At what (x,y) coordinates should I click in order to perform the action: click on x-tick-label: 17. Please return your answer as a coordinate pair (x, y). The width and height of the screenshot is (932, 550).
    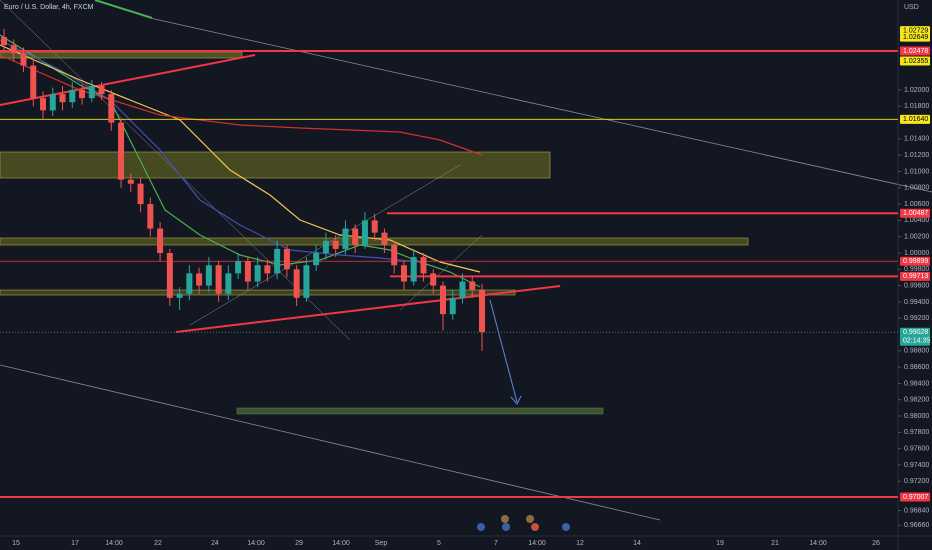
    Looking at the image, I should click on (75, 543).